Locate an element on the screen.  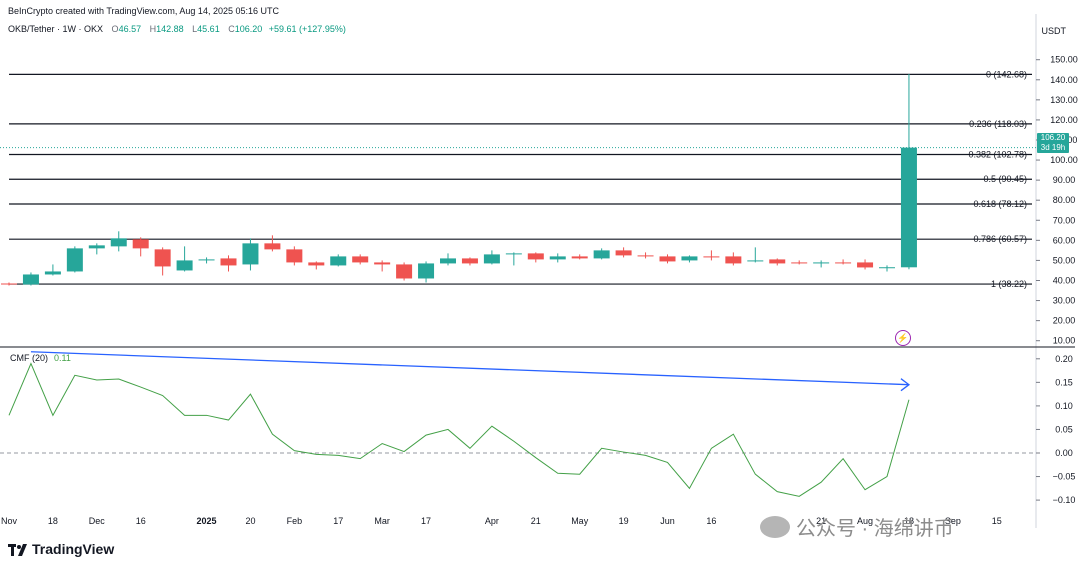
cmf-tick-label: 0.15 is located at coordinates (1064, 382).